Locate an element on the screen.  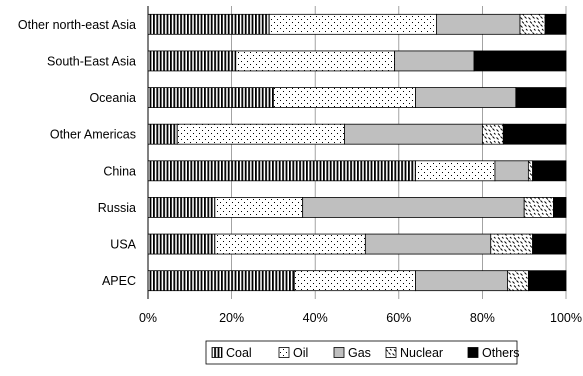
legend-label-oil: Oil is located at coordinates (300, 353).